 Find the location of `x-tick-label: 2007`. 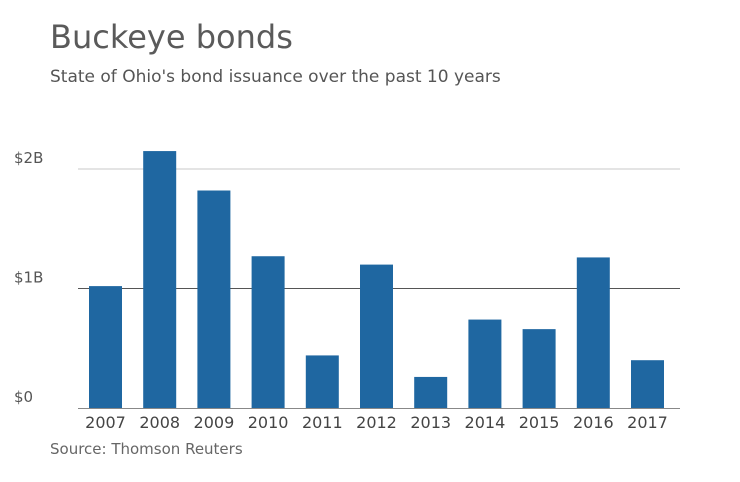

x-tick-label: 2007 is located at coordinates (105, 422).